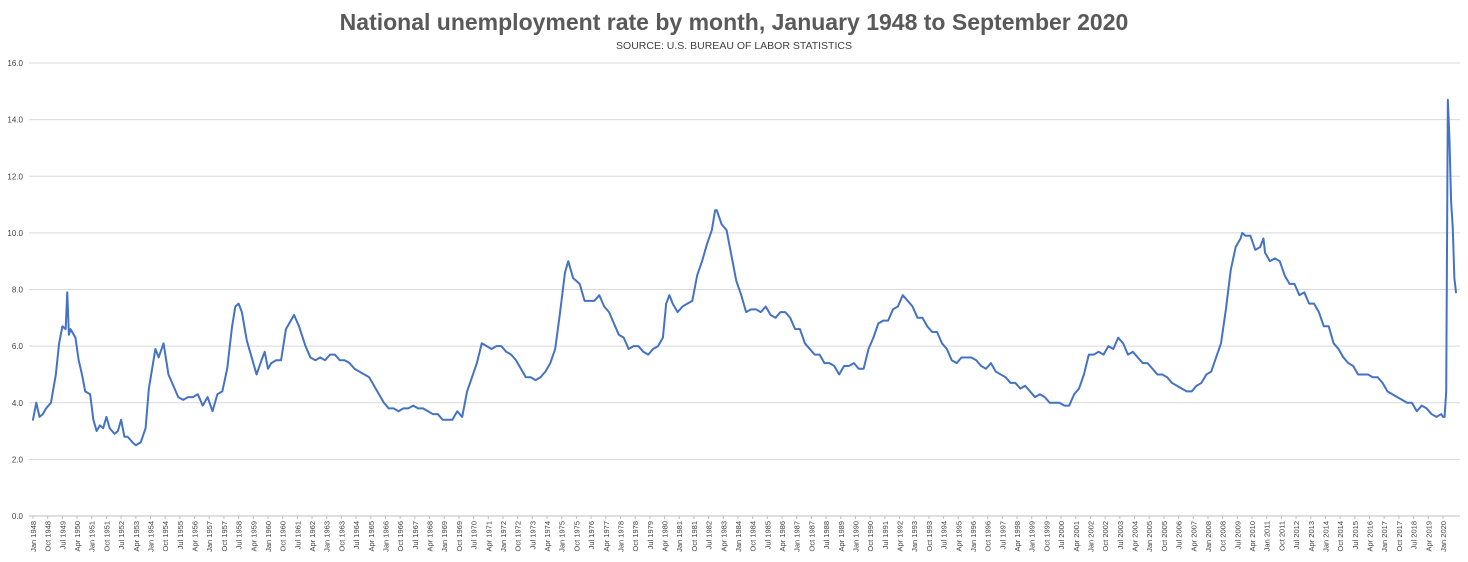 The width and height of the screenshot is (1468, 562). What do you see at coordinates (312, 536) in the screenshot?
I see `x-tick-label: Apr 1962` at bounding box center [312, 536].